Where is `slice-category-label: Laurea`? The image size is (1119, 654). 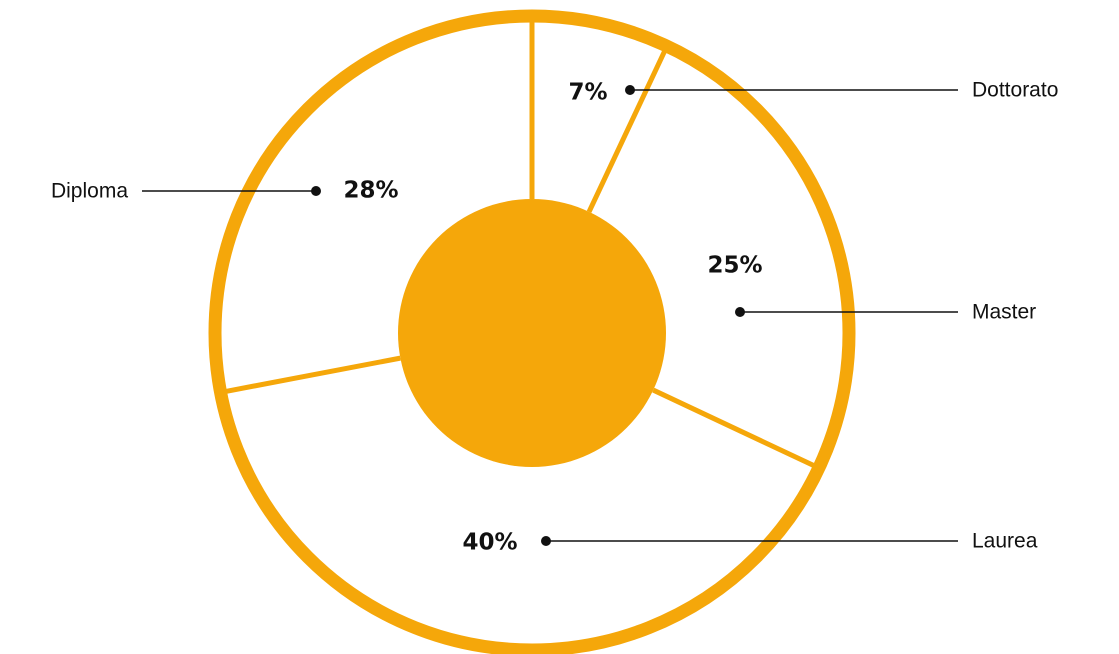 slice-category-label: Laurea is located at coordinates (1005, 541).